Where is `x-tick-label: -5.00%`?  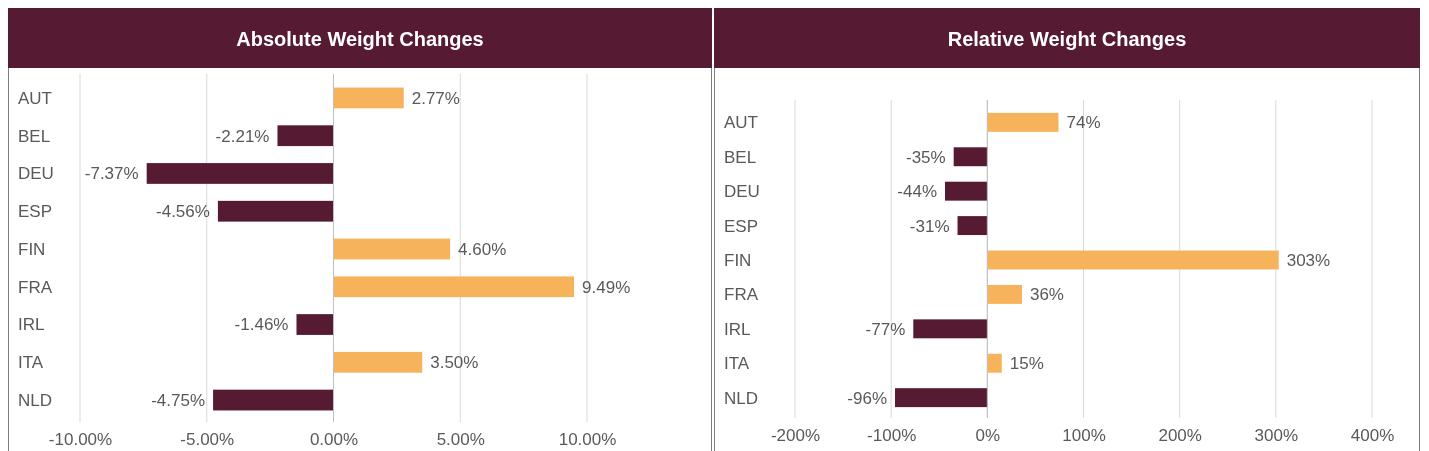
x-tick-label: -5.00% is located at coordinates (207, 440).